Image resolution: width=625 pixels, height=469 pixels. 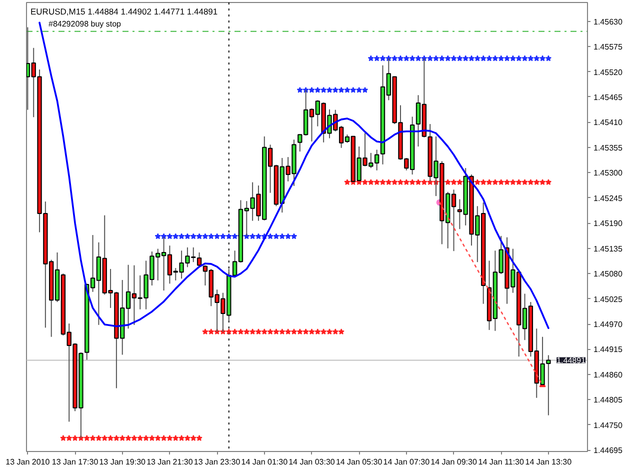 I want to click on ref-line-label: #84292098 buy stop, so click(x=85, y=23).